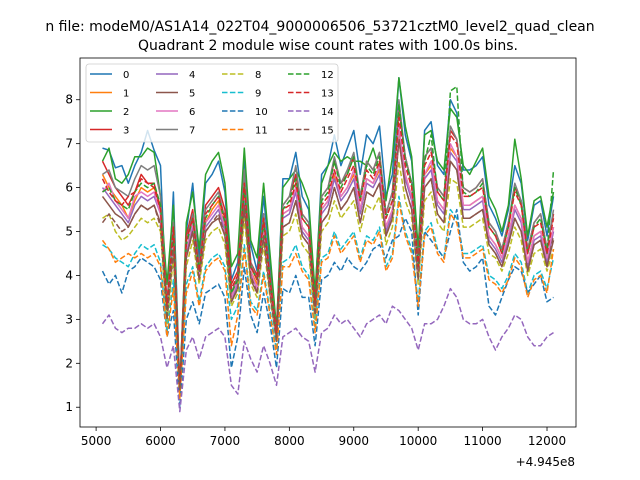 This screenshot has width=640, height=480. Describe the element at coordinates (192, 112) in the screenshot. I see `legend-label-6: 6` at that location.